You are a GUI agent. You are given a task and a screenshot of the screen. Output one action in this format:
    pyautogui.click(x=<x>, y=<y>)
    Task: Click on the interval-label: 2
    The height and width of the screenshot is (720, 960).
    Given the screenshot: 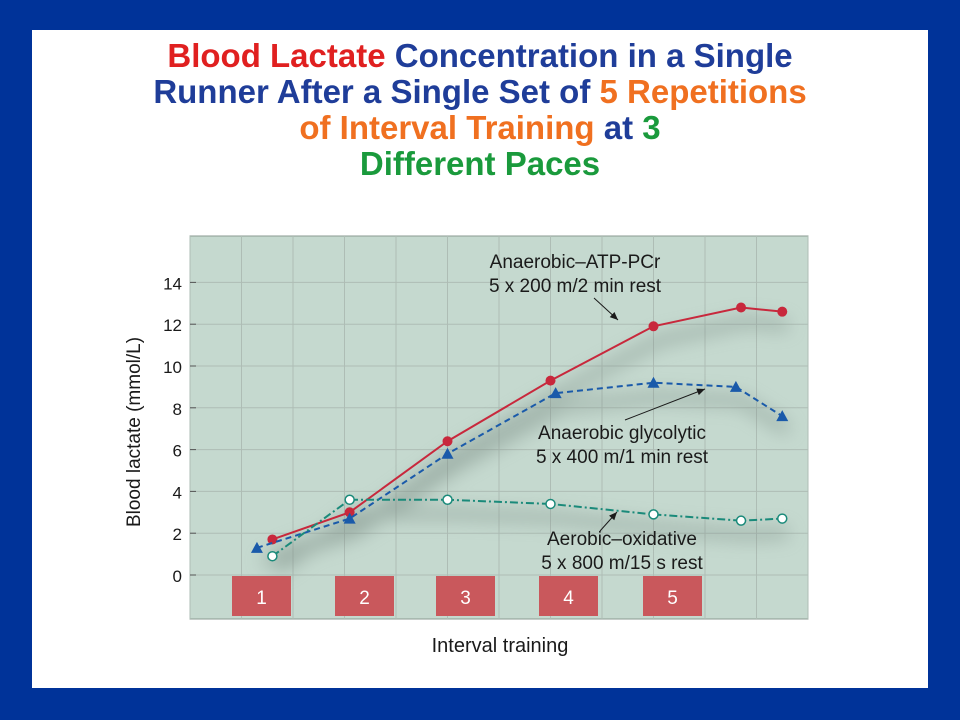 What is the action you would take?
    pyautogui.click(x=364, y=598)
    